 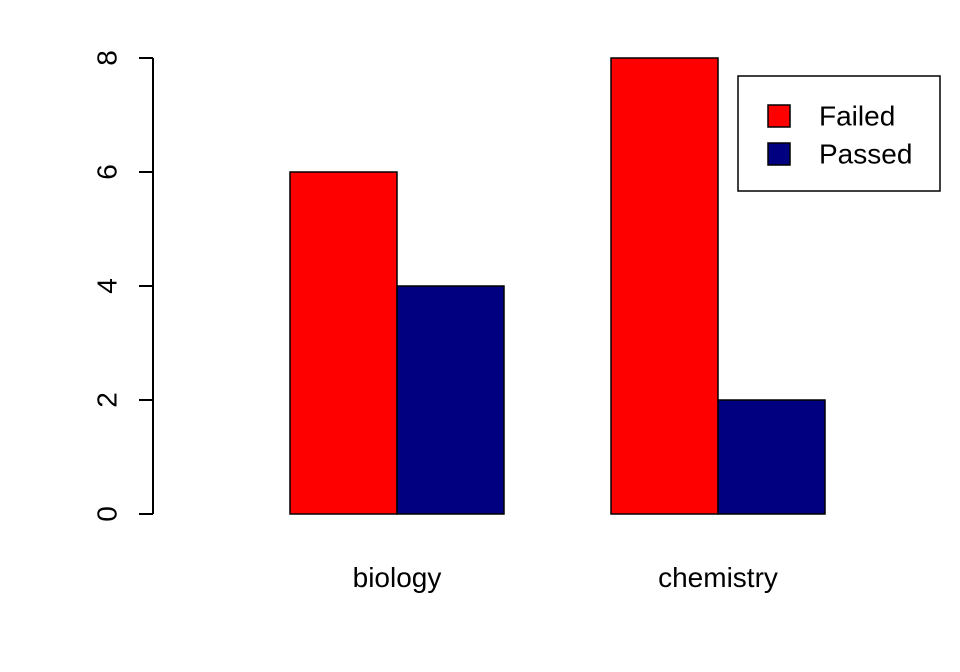 I want to click on x-axis-labels: biology chemistry, so click(x=565, y=577).